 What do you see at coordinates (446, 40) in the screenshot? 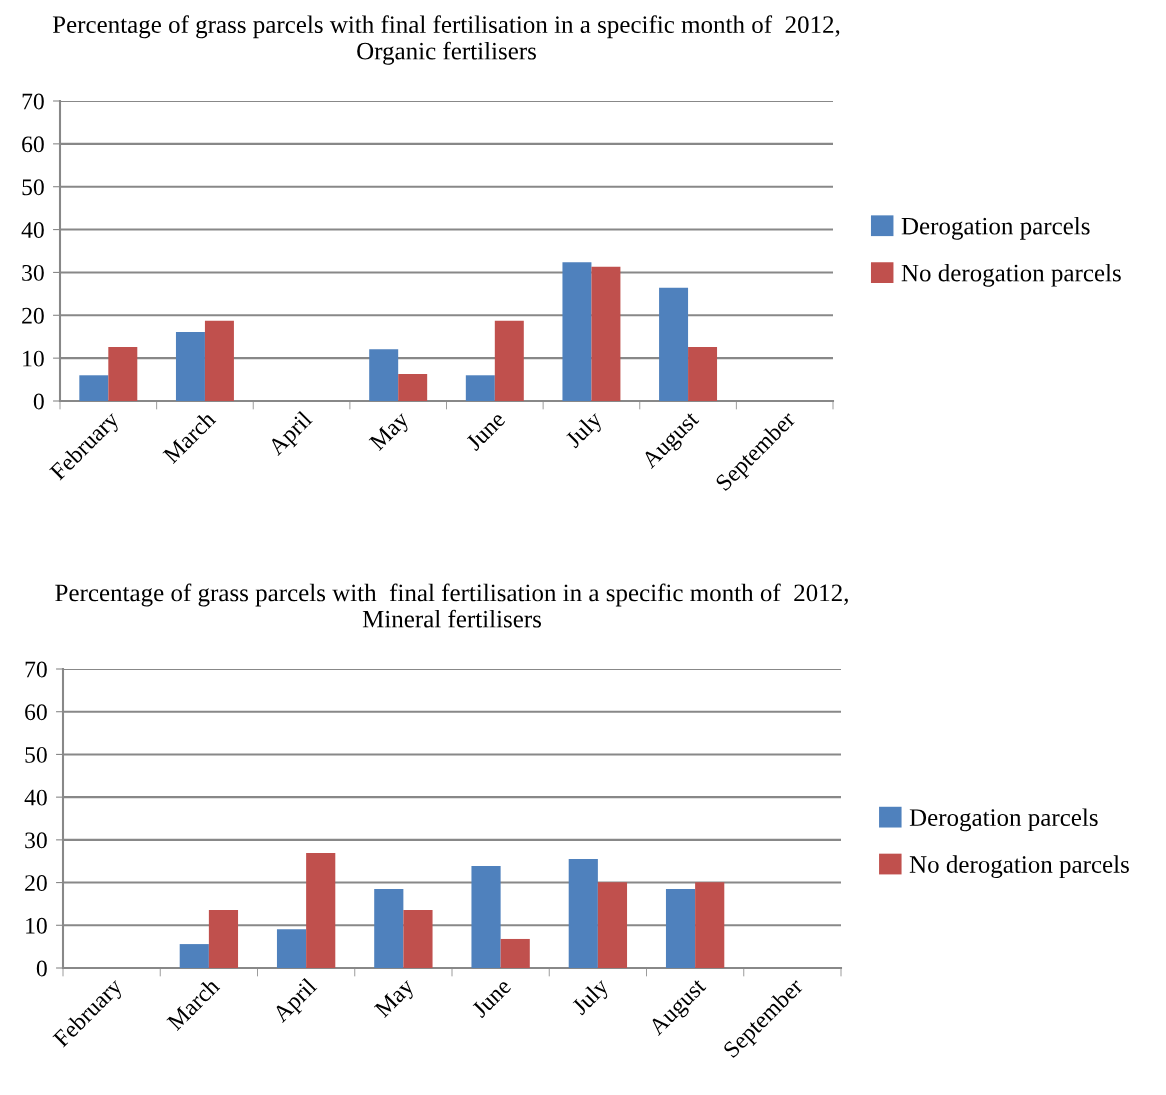
I see `chart-title: Percentage of grass parcels with final fertilisation in a specific month of 2012, Organic fertilisers` at bounding box center [446, 40].